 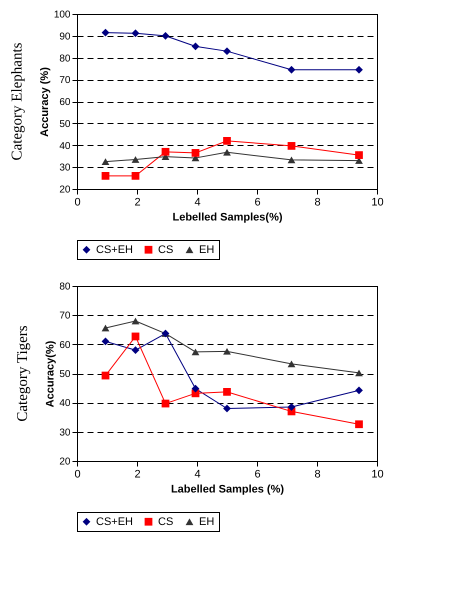 I want to click on y-axis-title: Accuracy (%), so click(x=44, y=101).